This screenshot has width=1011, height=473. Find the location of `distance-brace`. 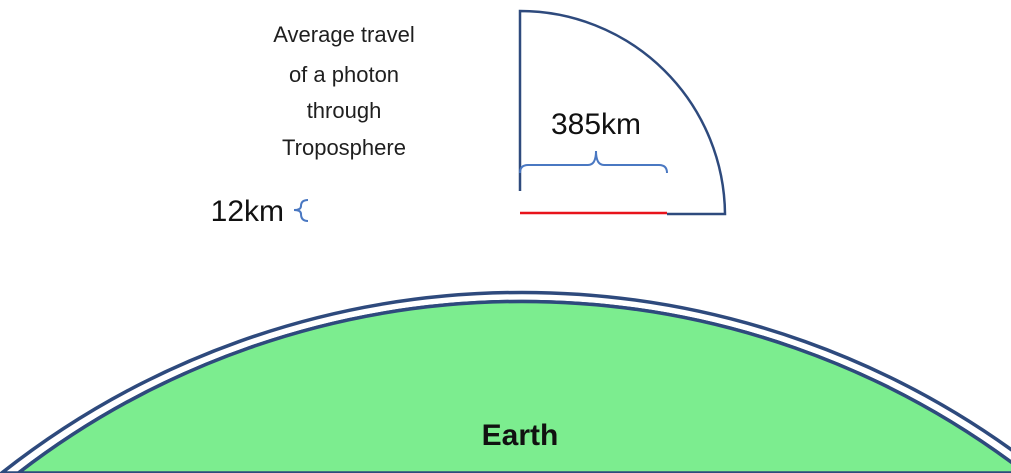

distance-brace is located at coordinates (593, 162).